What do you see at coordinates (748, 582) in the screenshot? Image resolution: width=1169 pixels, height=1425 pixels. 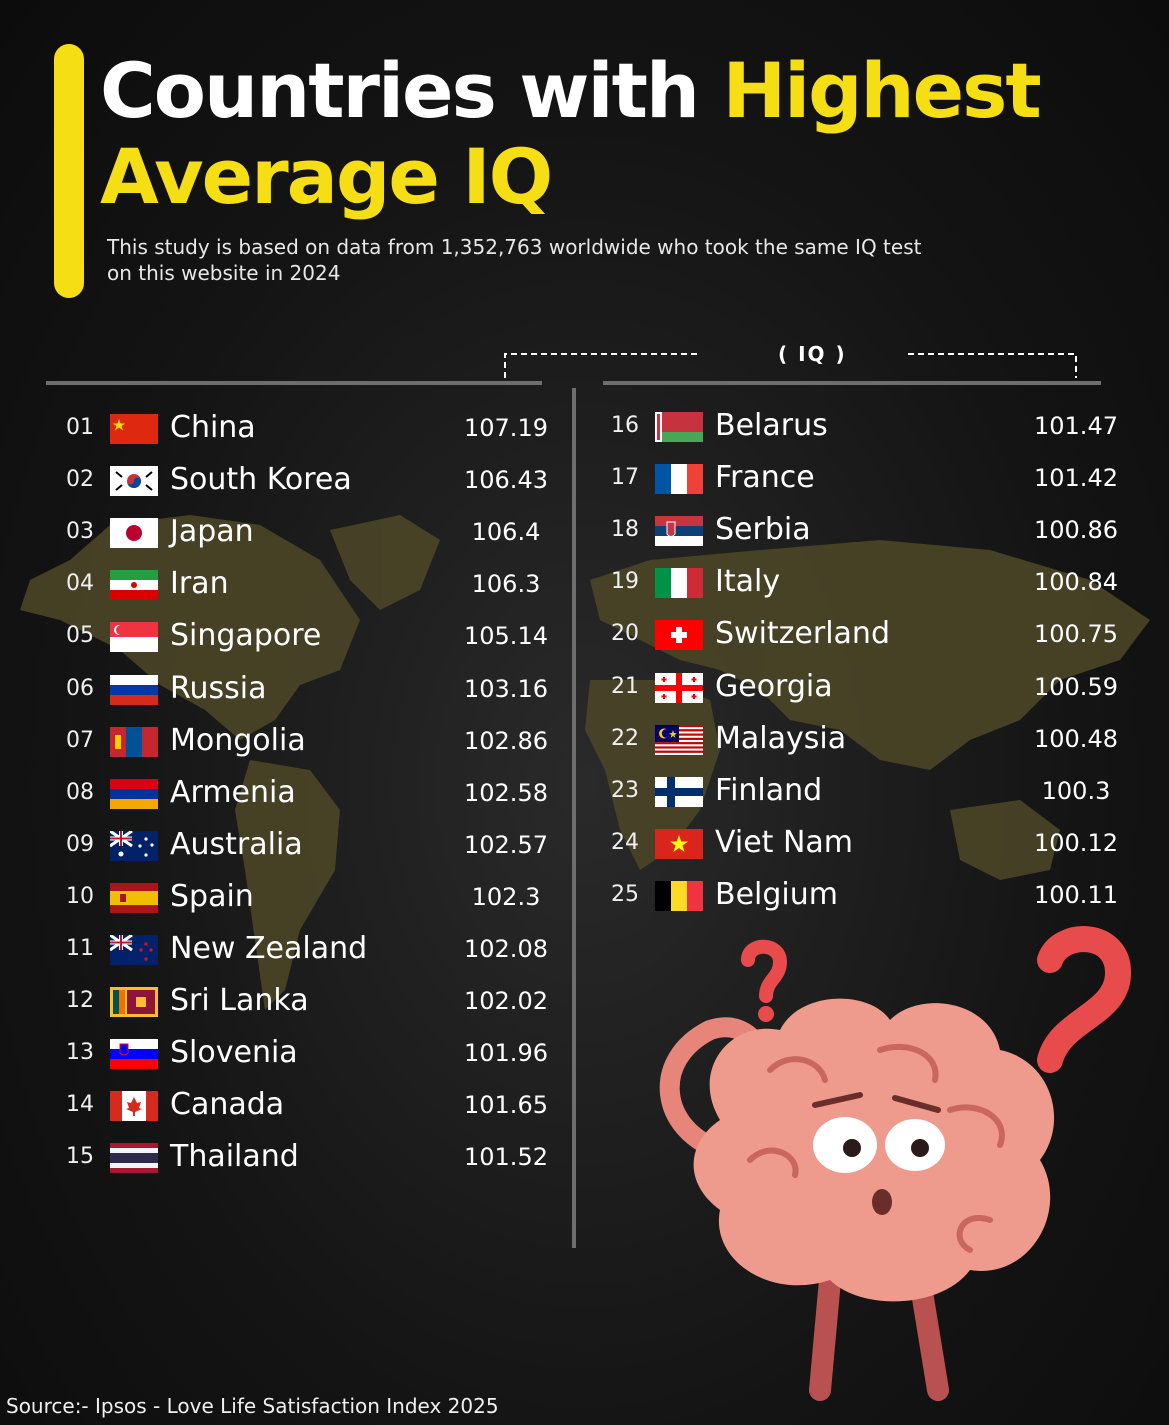 I see `country-name: Italy` at bounding box center [748, 582].